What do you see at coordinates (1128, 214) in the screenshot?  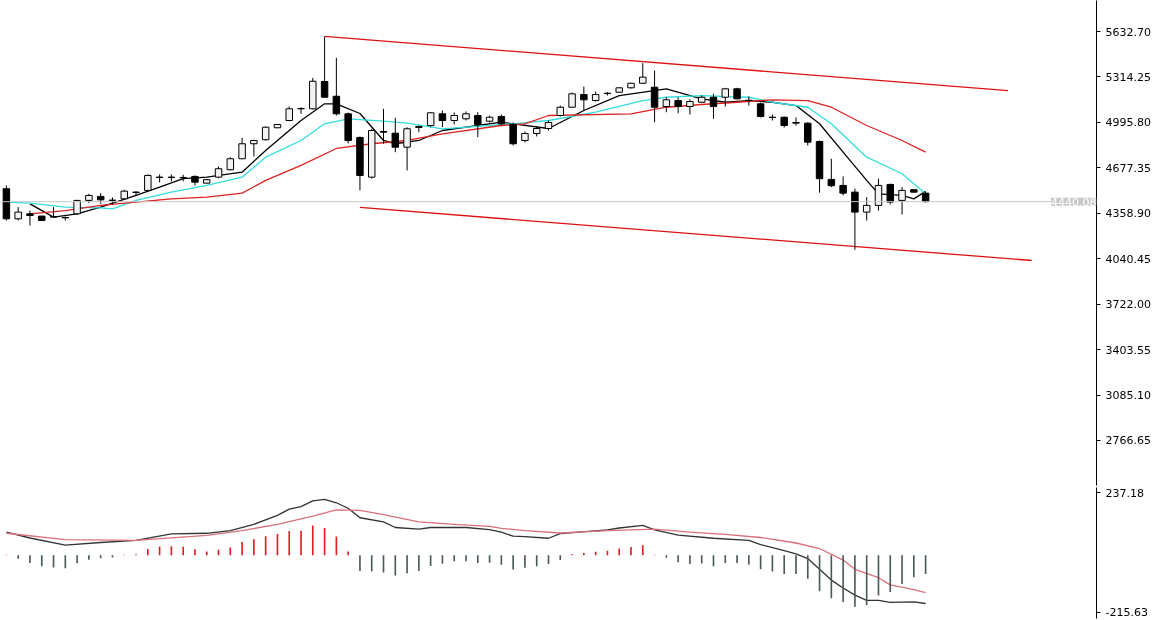 I see `y-tick-label: 4358.90` at bounding box center [1128, 214].